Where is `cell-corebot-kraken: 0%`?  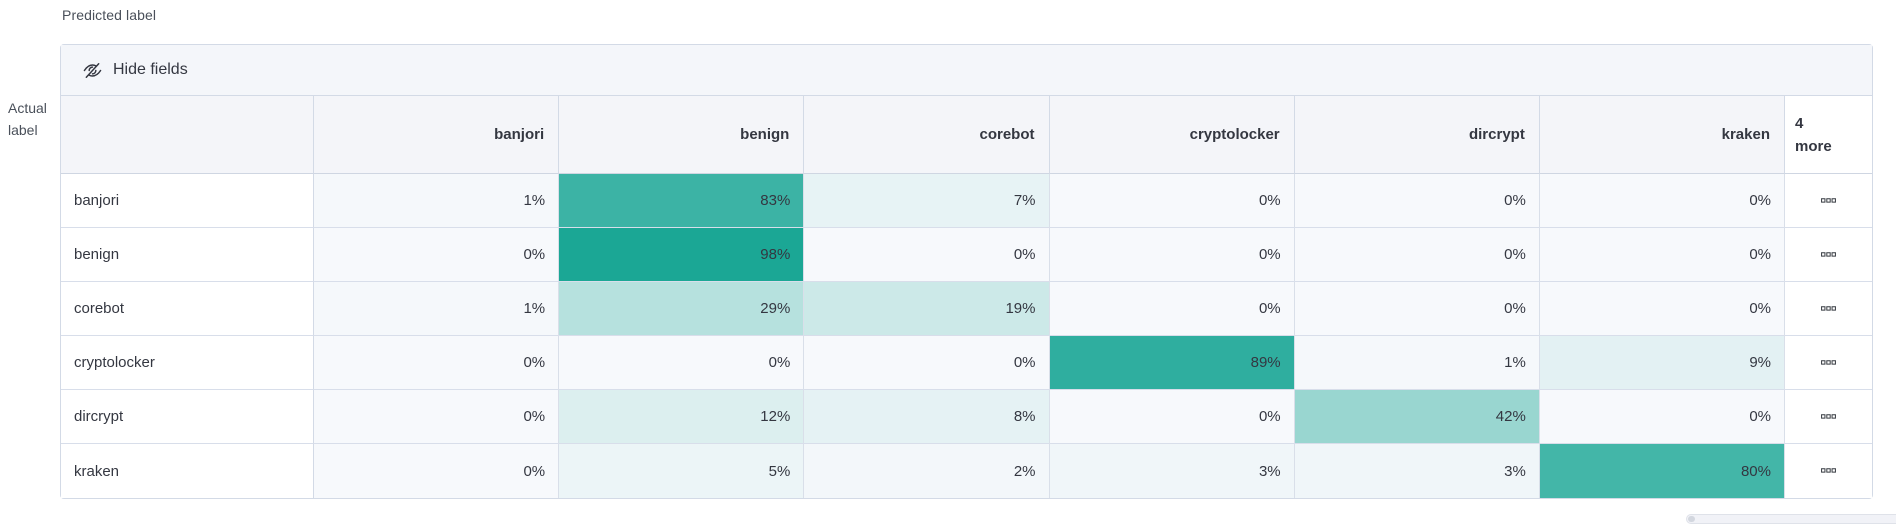 cell-corebot-kraken: 0% is located at coordinates (1662, 309).